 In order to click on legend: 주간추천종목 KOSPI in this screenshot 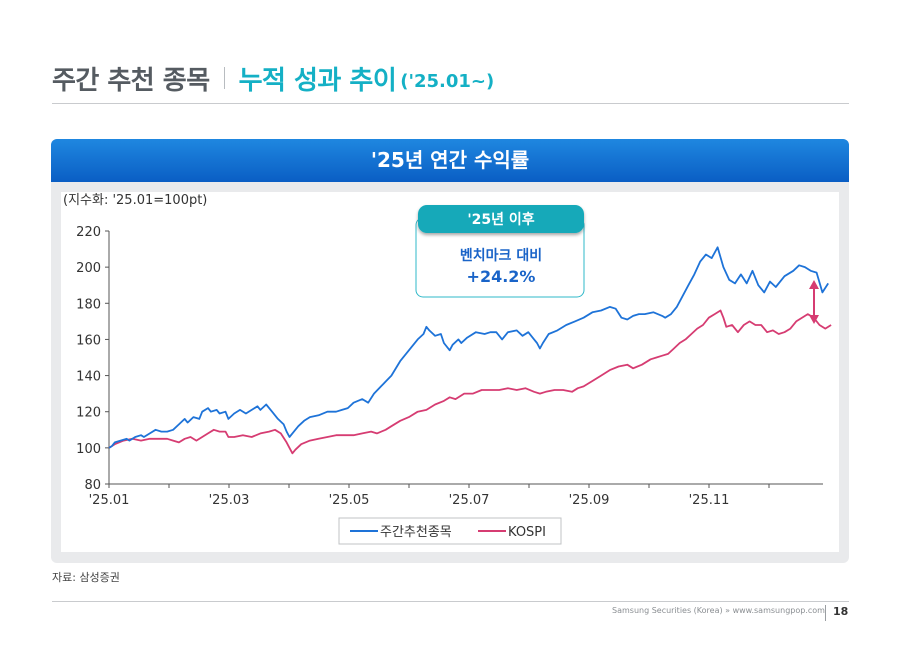, I will do `click(450, 531)`.